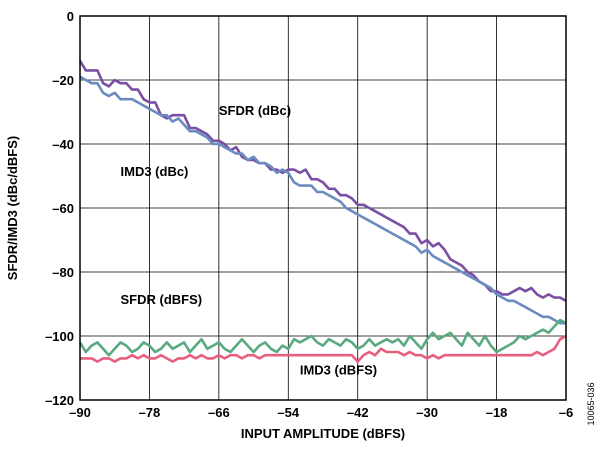 The image size is (602, 452). Describe the element at coordinates (155, 171) in the screenshot. I see `series-annotation: IMD3 (dBc)` at that location.